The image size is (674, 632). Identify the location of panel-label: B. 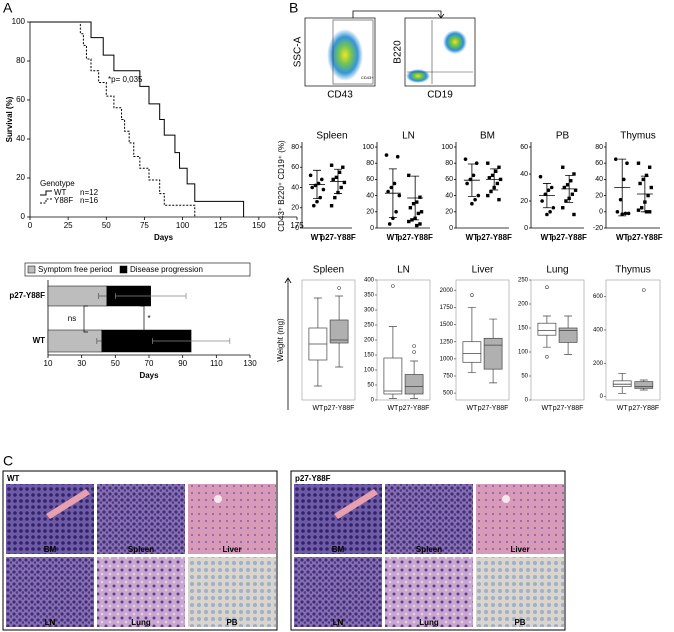
(293, 8).